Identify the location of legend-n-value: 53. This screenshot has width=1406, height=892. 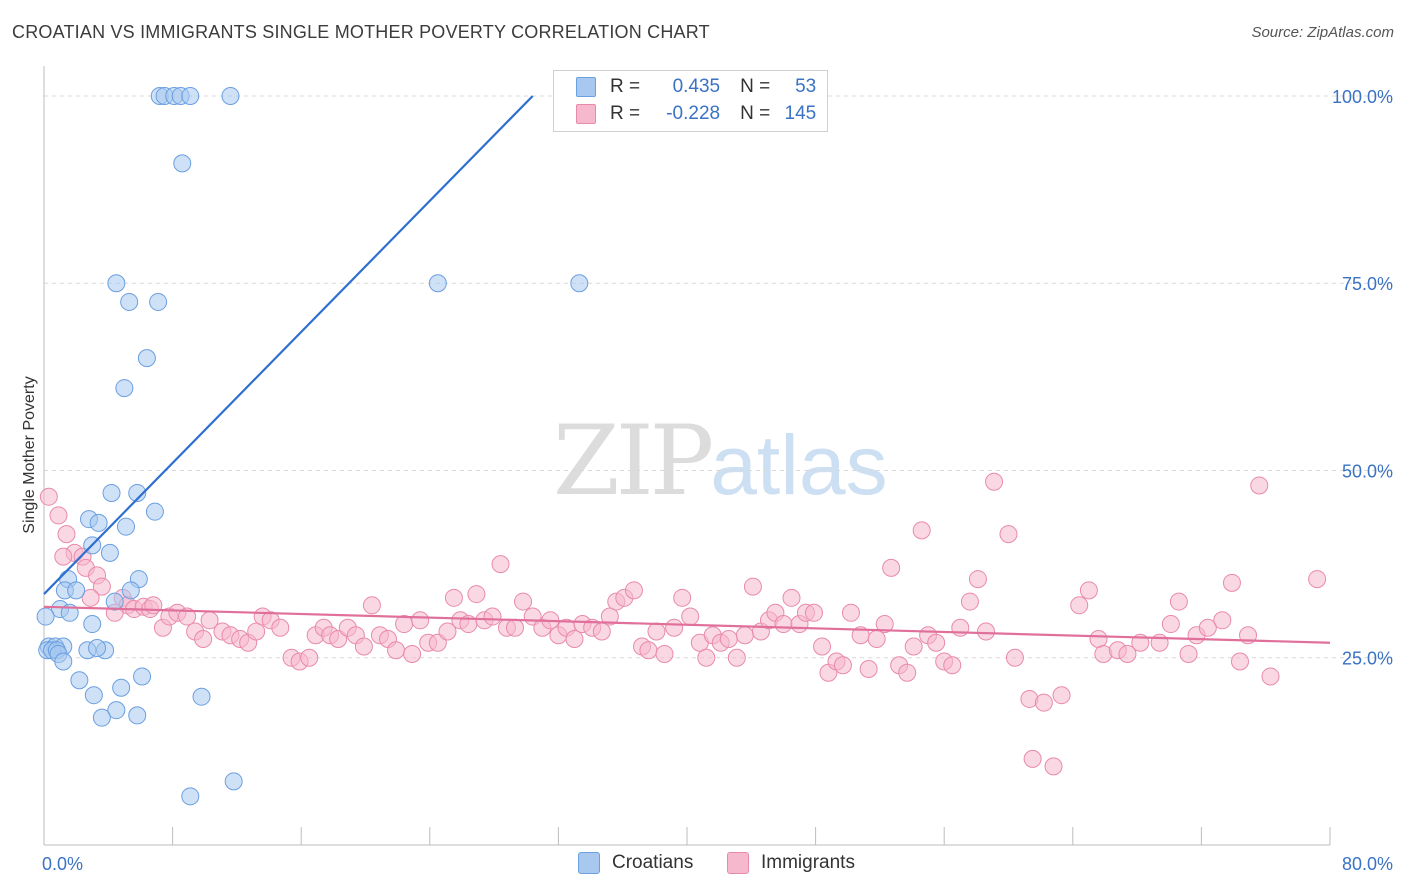
(806, 86).